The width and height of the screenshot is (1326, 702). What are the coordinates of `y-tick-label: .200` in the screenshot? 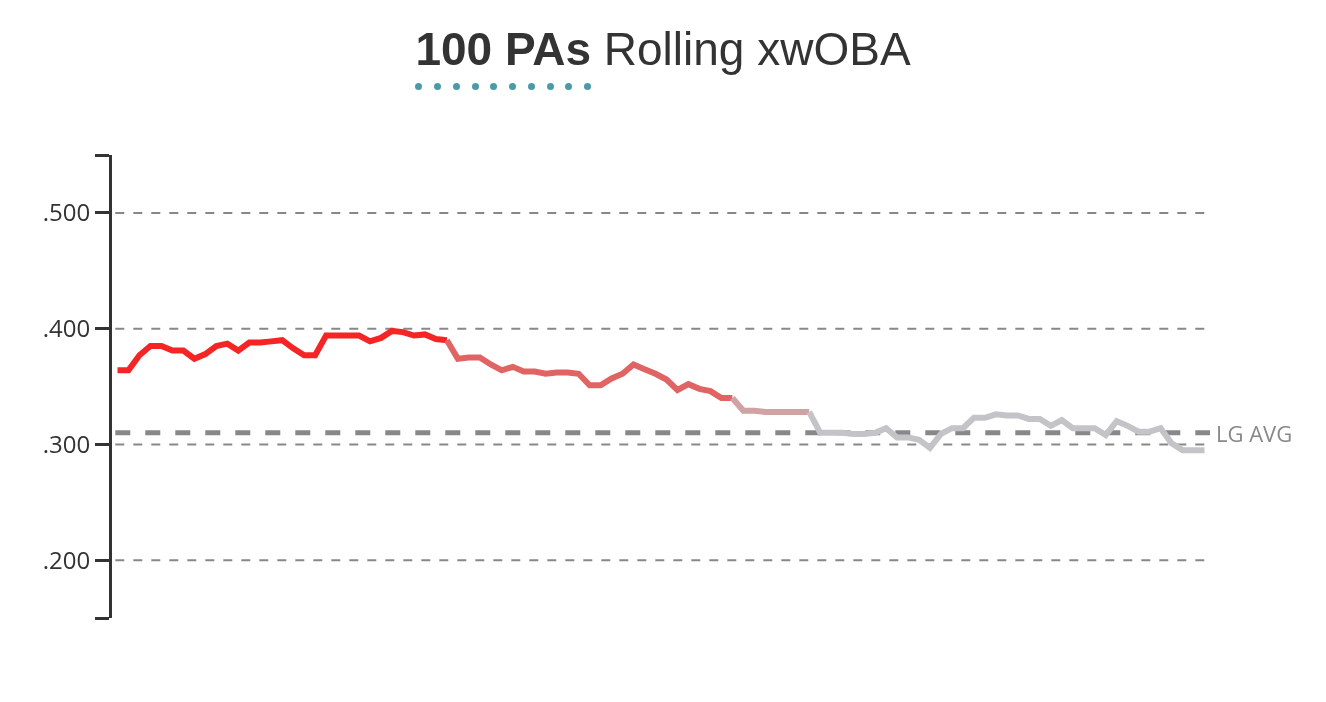 It's located at (66, 559).